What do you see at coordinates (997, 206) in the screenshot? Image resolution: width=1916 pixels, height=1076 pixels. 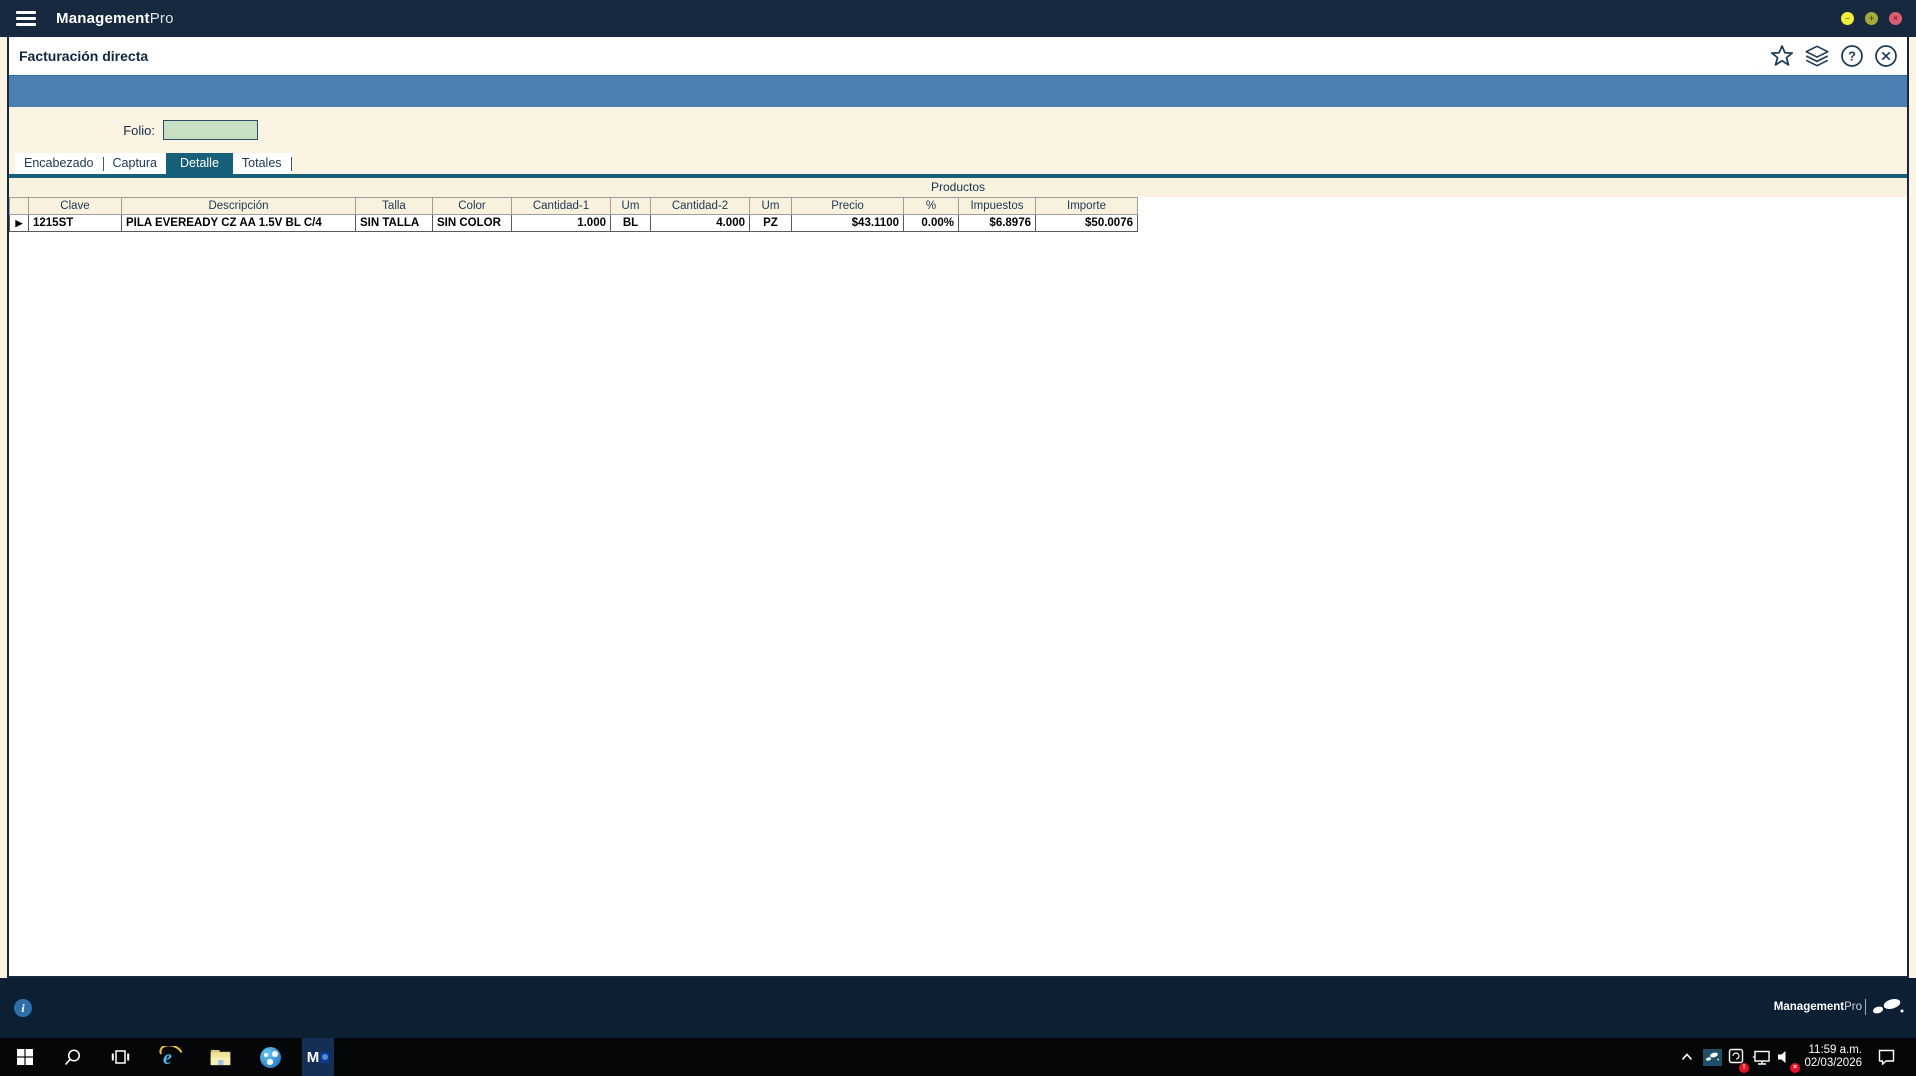 I see `column-header-impuestos: Impuestos` at bounding box center [997, 206].